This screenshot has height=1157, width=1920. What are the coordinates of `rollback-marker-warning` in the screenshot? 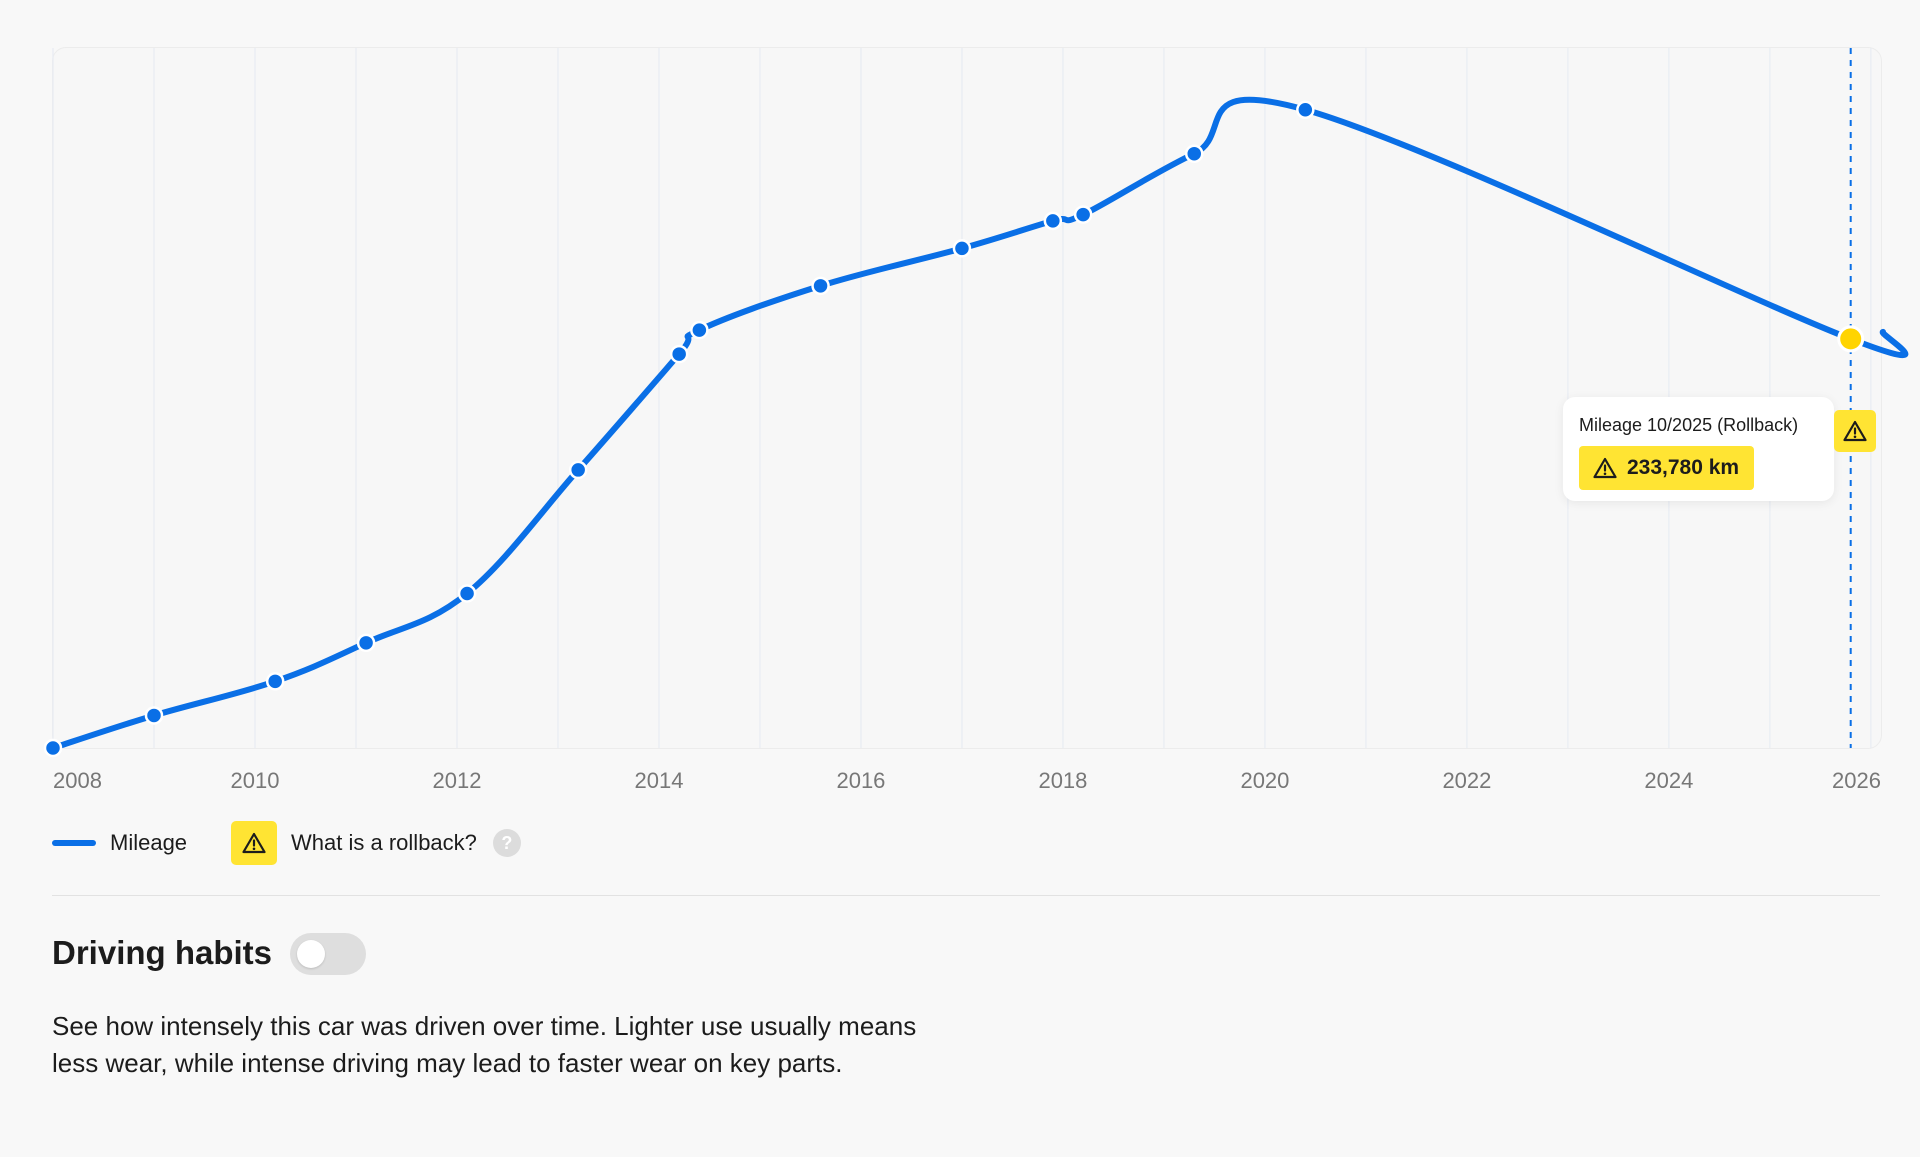 It's located at (1855, 431).